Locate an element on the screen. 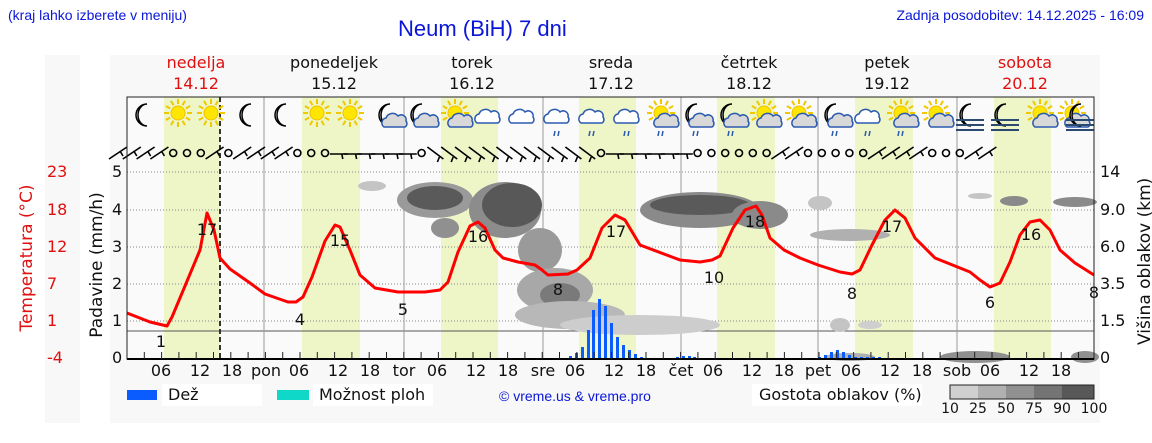 The height and width of the screenshot is (443, 1152). day-date-2: 16.12 is located at coordinates (472, 83).